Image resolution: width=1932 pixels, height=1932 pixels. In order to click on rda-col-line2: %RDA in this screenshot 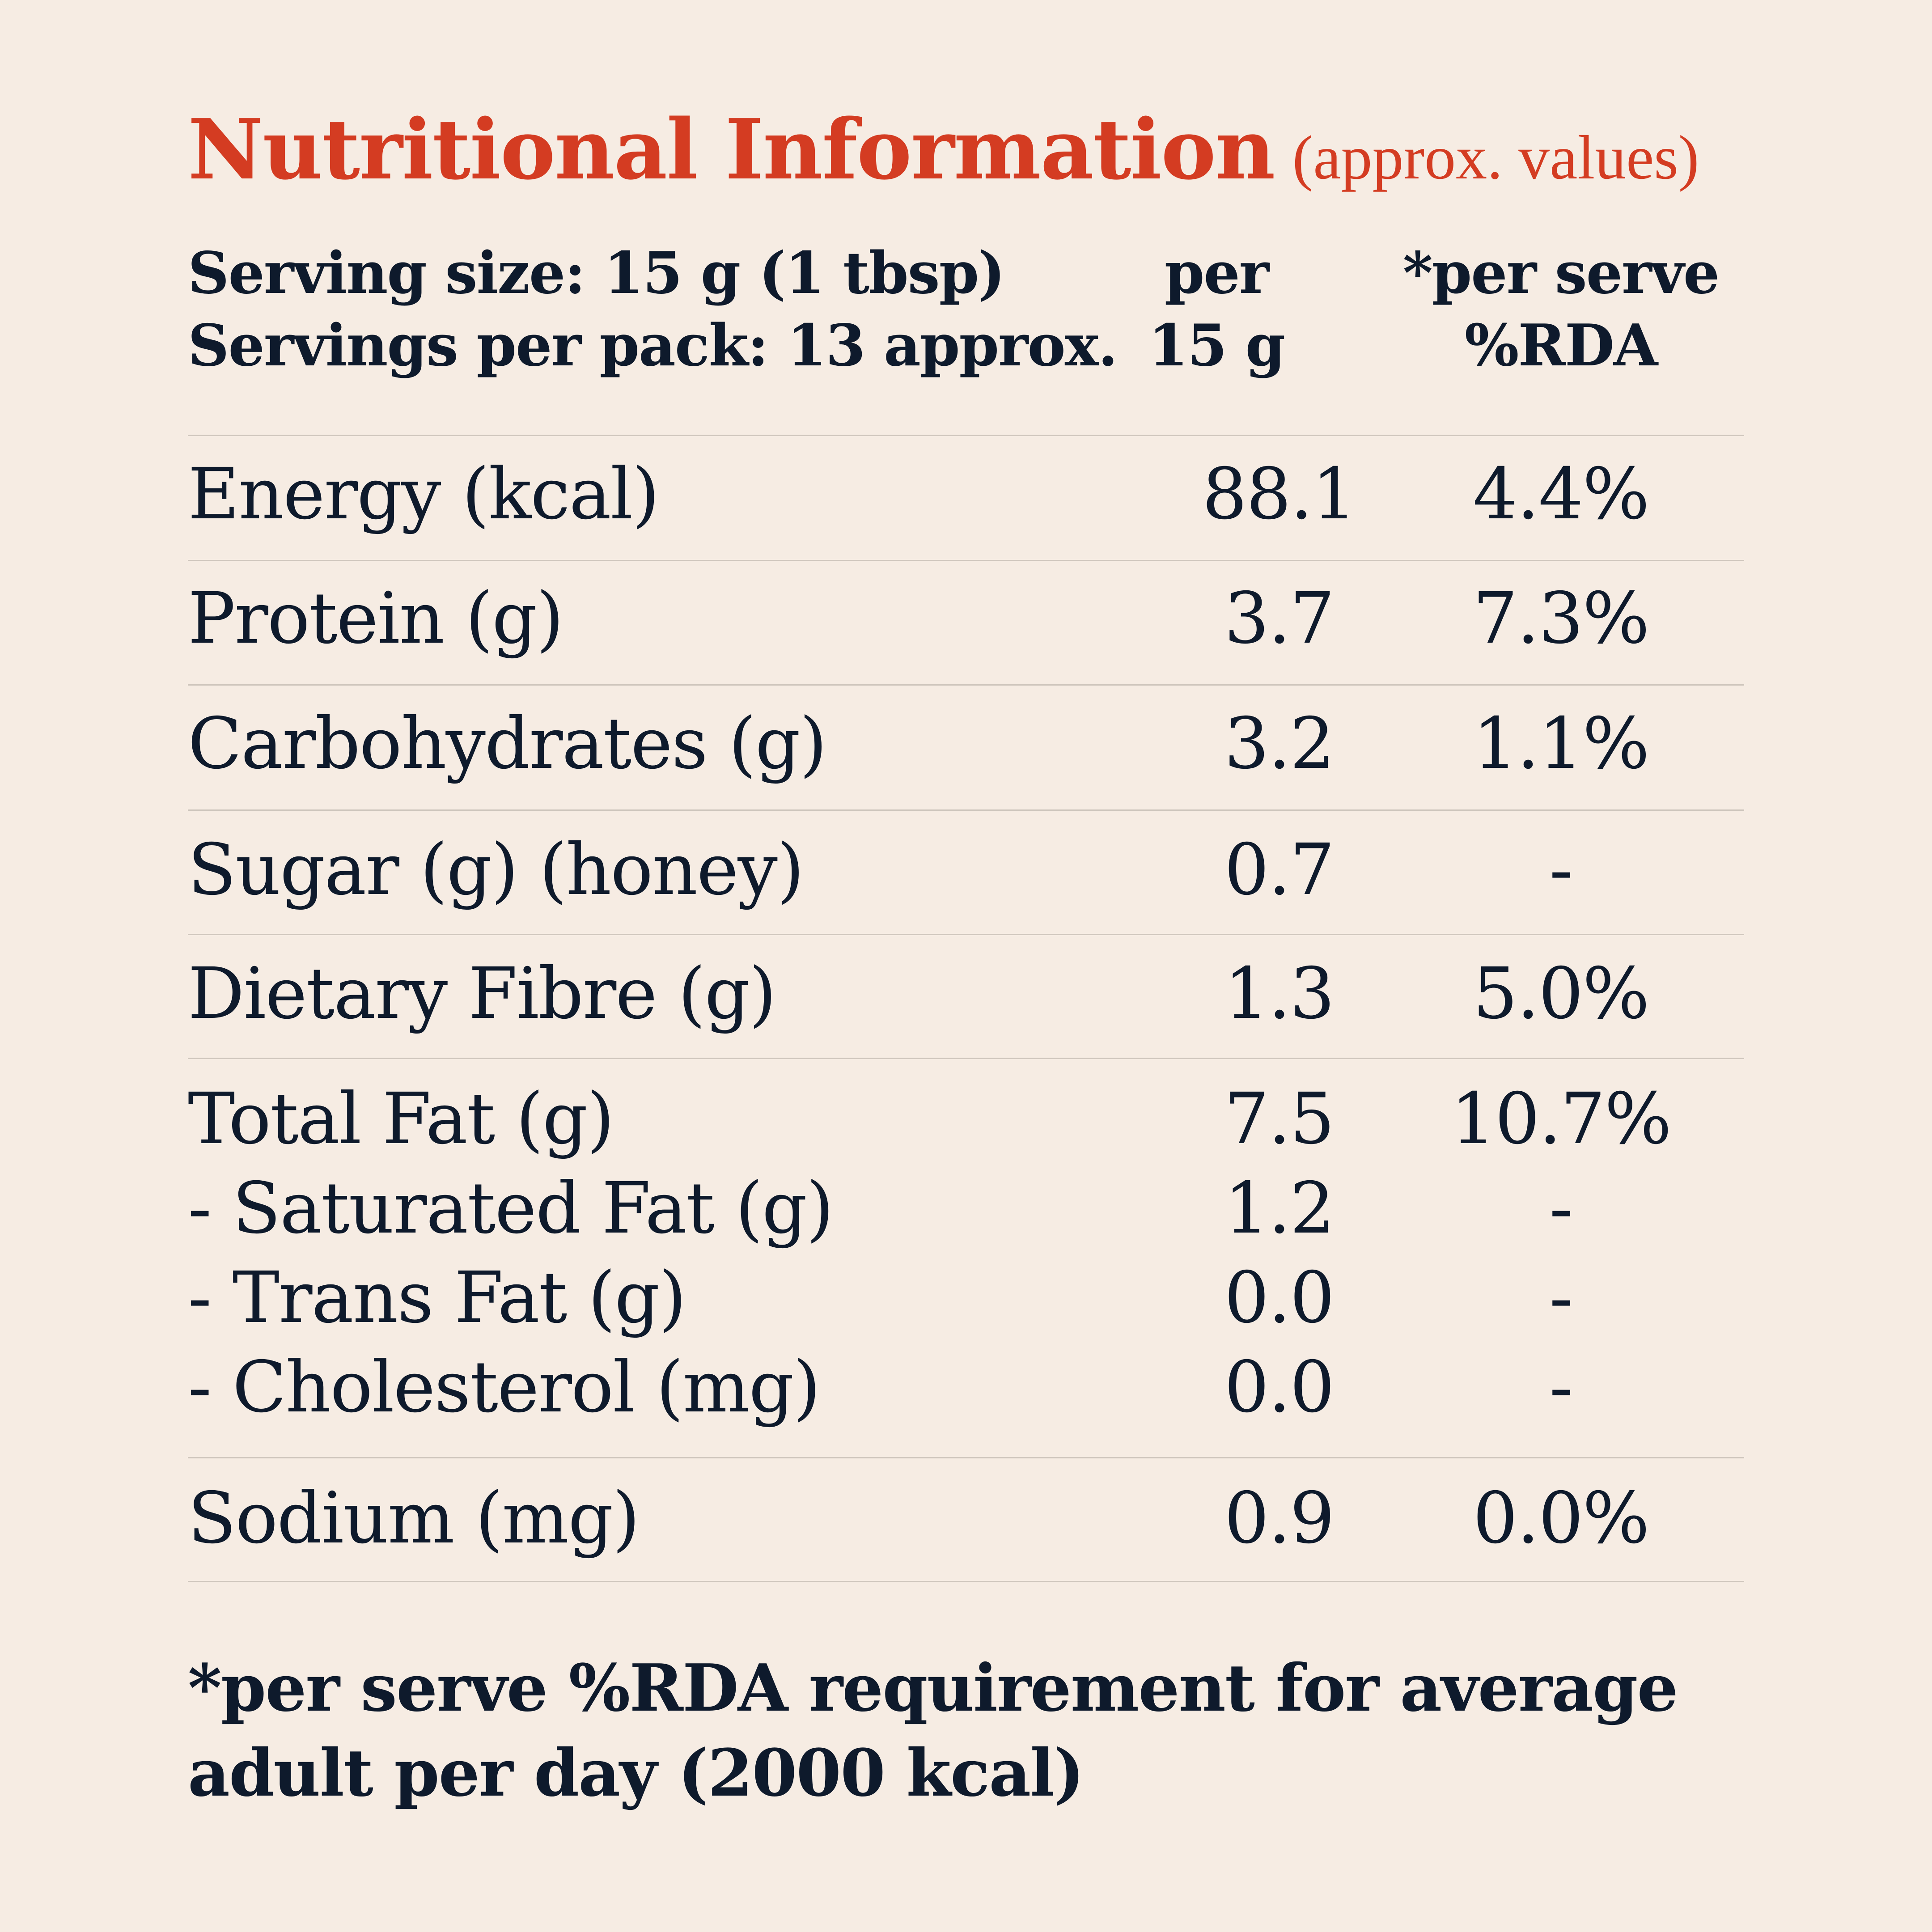, I will do `click(1561, 345)`.